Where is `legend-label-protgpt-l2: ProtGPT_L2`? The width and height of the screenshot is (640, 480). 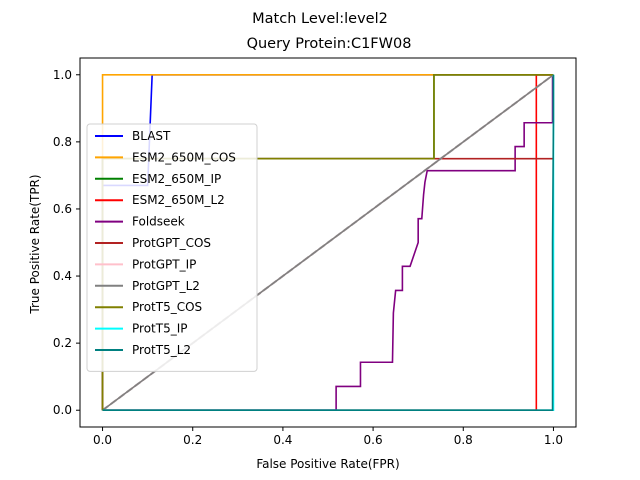
legend-label-protgpt-l2: ProtGPT_L2 is located at coordinates (166, 286).